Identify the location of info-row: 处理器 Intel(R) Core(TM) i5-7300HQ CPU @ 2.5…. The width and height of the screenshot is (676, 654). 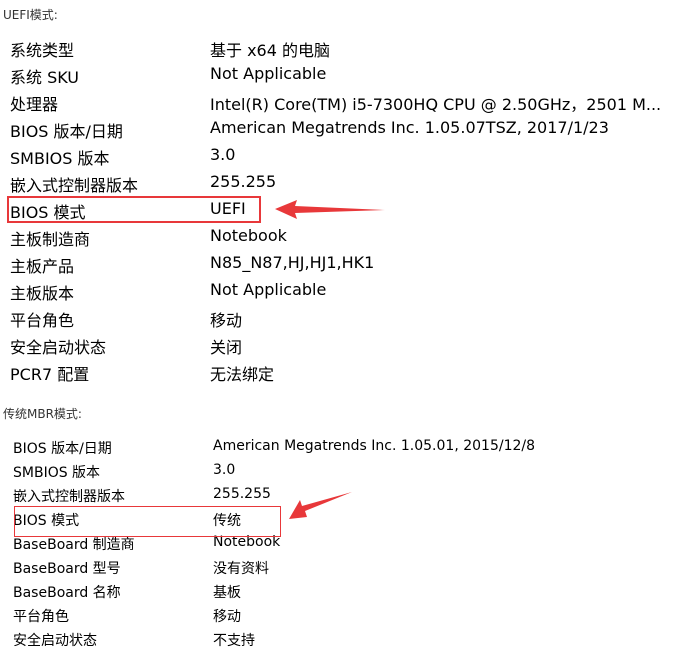
(338, 104).